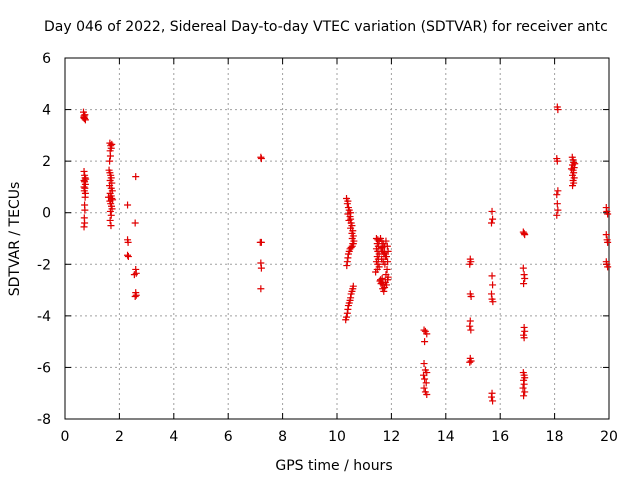  Describe the element at coordinates (46, 111) in the screenshot. I see `y-tick-label: 4` at that location.